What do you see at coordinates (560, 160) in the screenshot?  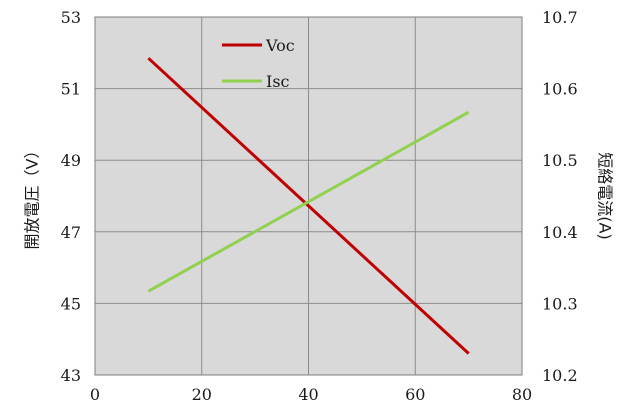 I see `y-right-tick-label: 10.5` at bounding box center [560, 160].